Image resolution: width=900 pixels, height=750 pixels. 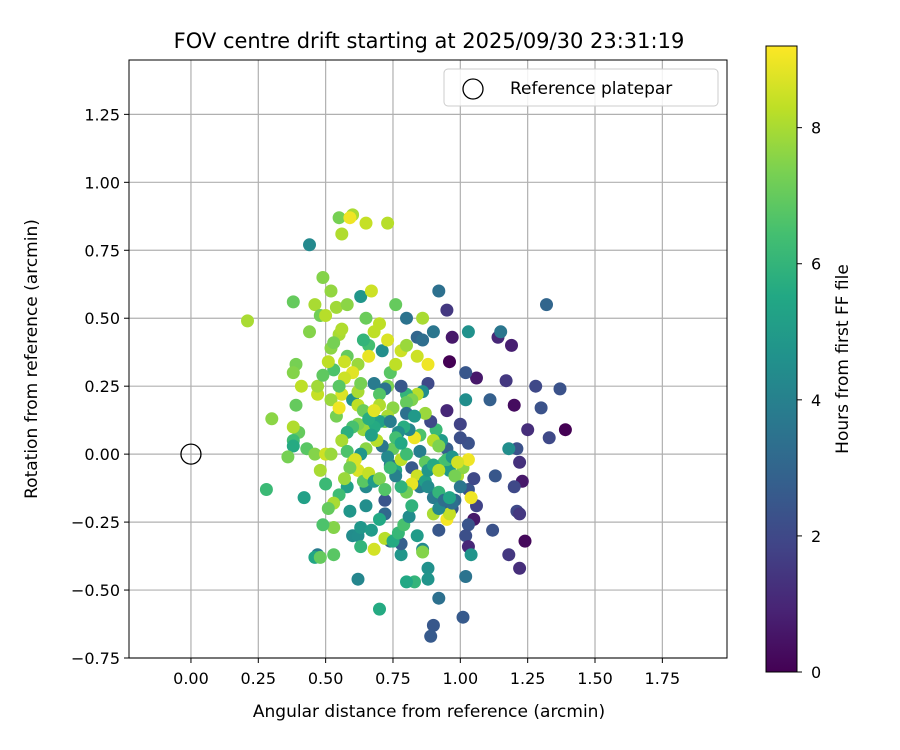 What do you see at coordinates (102, 182) in the screenshot?
I see `y-tick-label: 1.00` at bounding box center [102, 182].